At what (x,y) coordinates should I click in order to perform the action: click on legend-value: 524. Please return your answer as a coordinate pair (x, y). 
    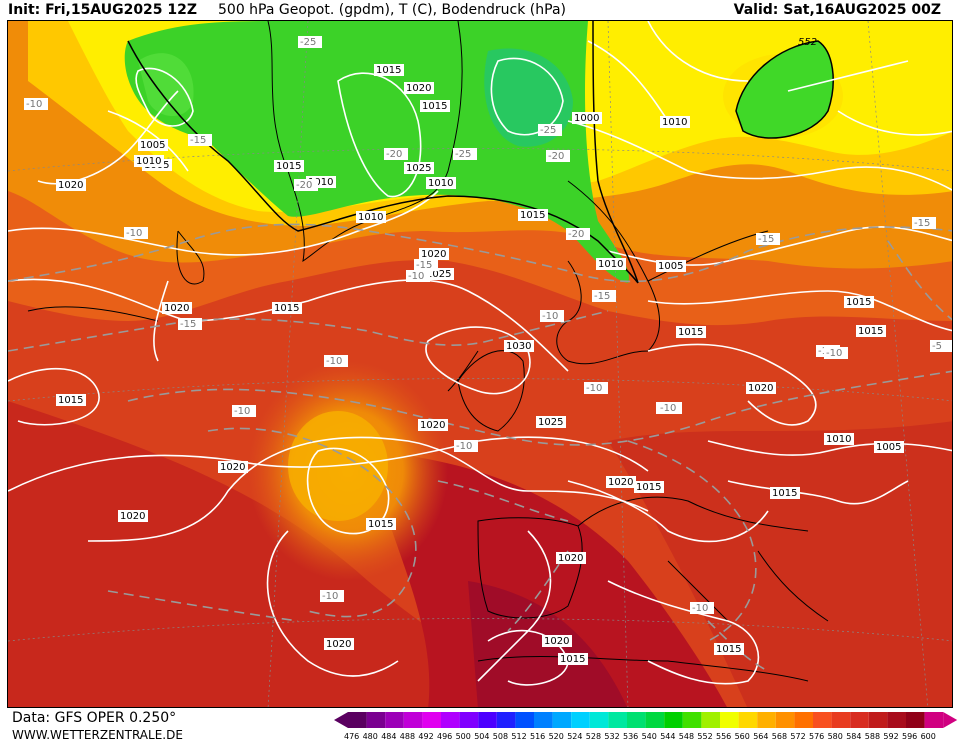
    Looking at the image, I should click on (574, 736).